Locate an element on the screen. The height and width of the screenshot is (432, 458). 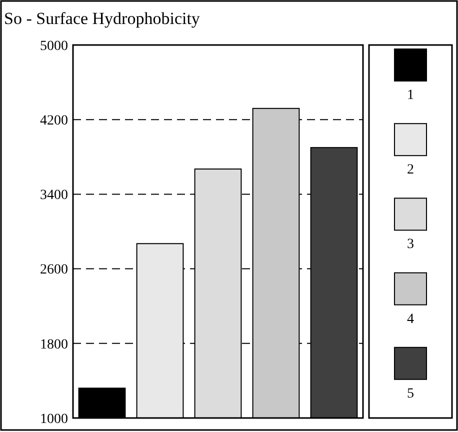
legend-label: 5 is located at coordinates (410, 394).